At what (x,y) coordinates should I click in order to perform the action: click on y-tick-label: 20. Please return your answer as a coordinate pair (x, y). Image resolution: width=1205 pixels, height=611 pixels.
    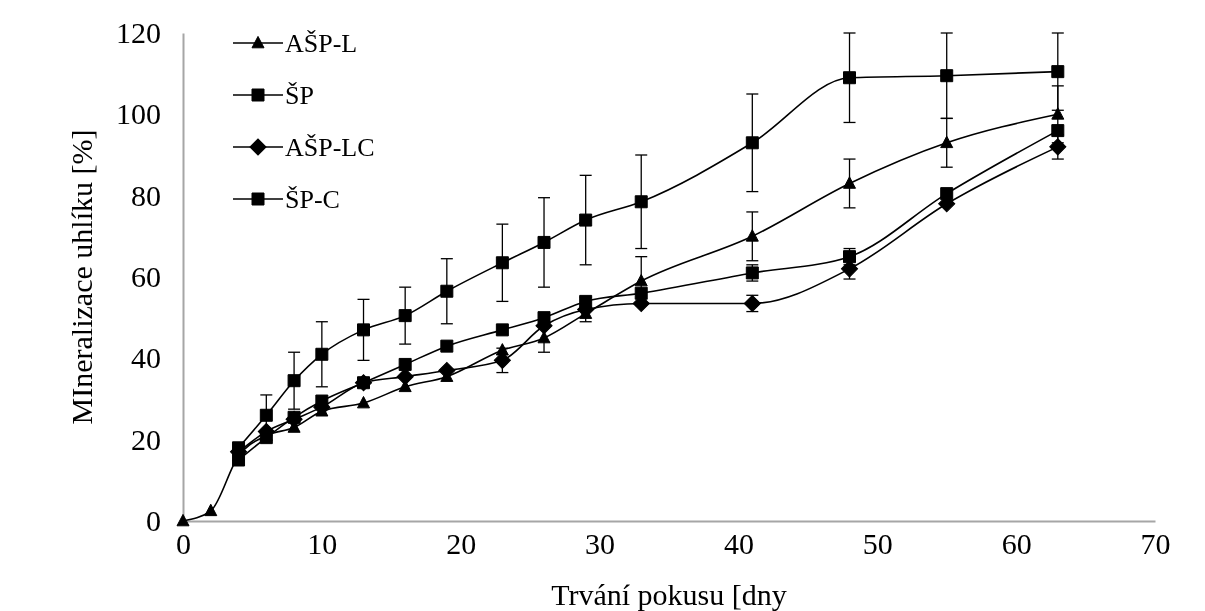
    Looking at the image, I should click on (146, 439).